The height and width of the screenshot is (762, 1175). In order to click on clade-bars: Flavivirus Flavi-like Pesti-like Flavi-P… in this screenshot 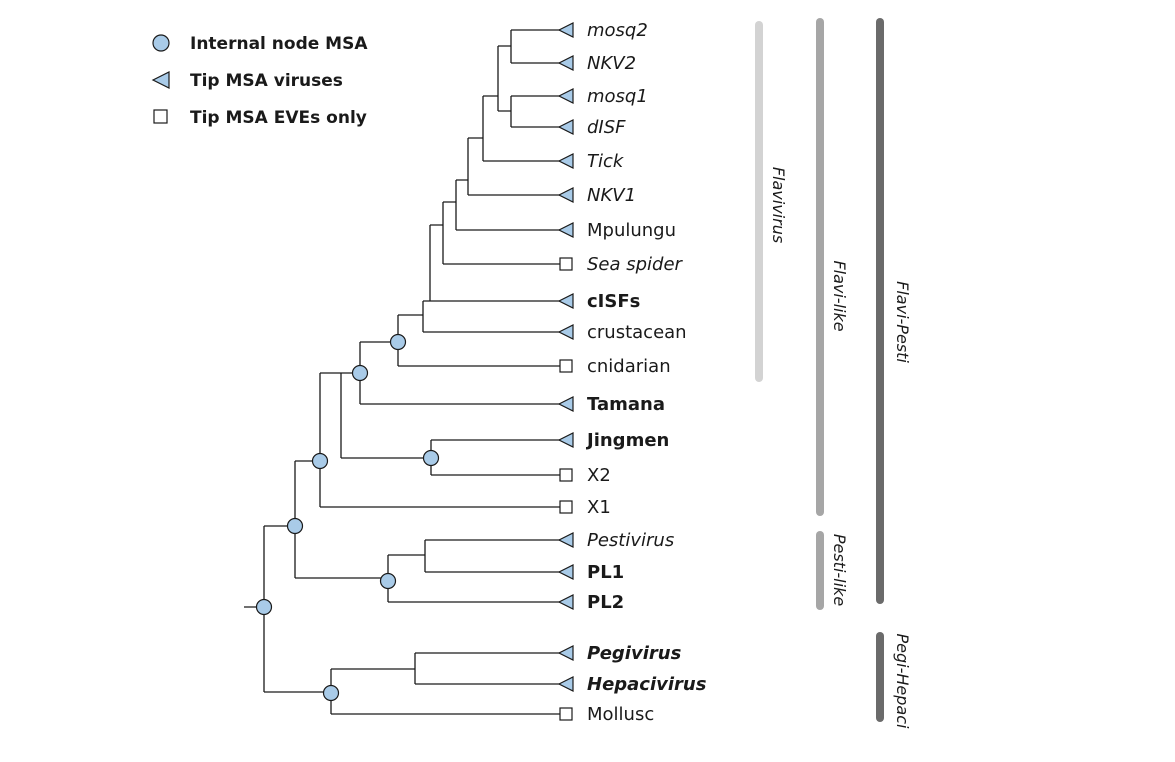, I will do `click(833, 374)`.